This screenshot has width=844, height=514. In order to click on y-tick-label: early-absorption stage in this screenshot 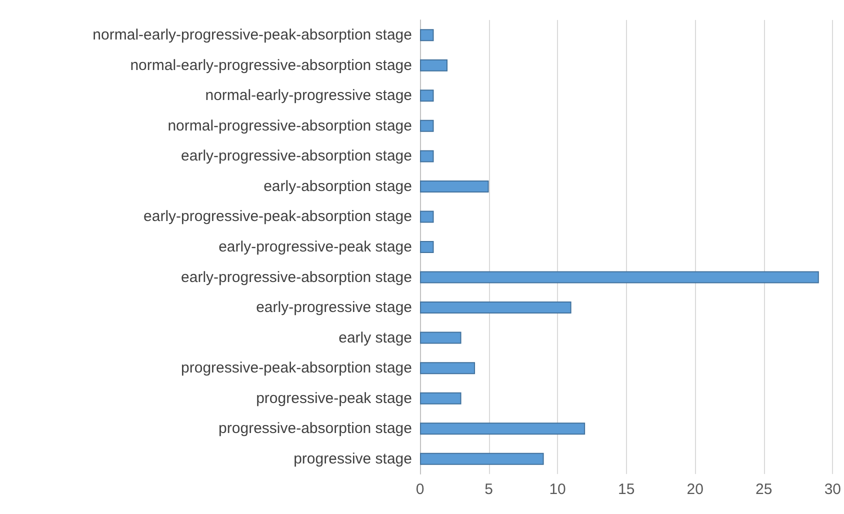, I will do `click(338, 186)`.